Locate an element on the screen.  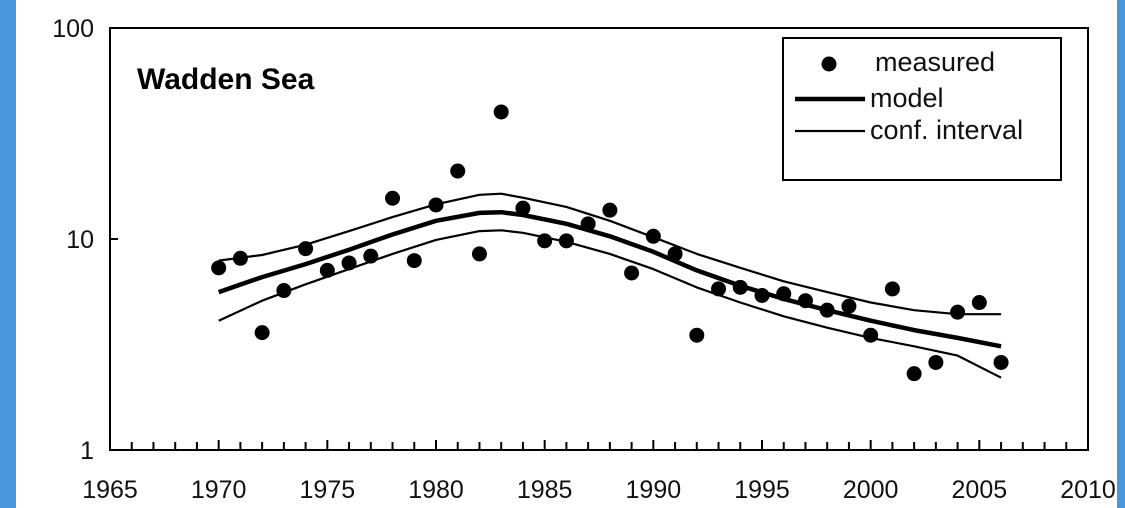
y-tick-label: 1 is located at coordinates (87, 451).